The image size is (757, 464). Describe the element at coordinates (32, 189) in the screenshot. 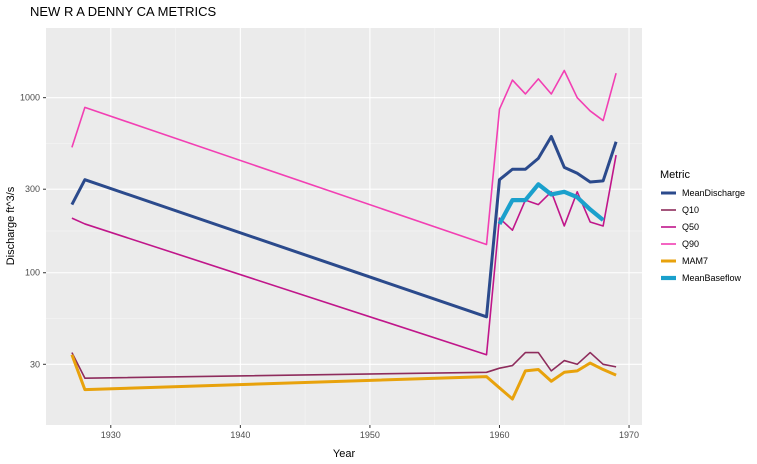

I see `y-tick-label: 300` at that location.